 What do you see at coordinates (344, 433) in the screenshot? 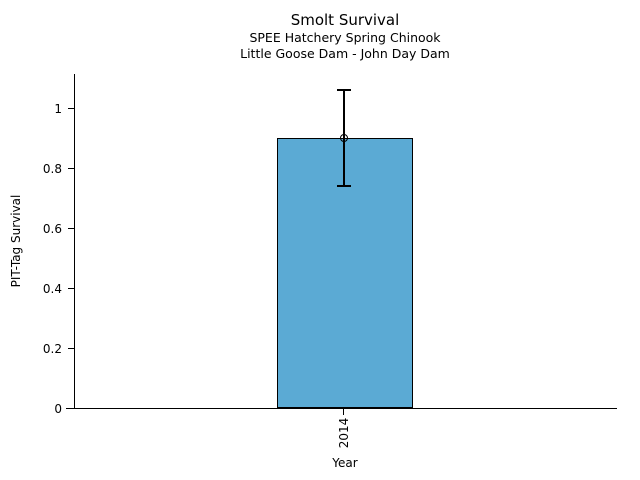
I see `x-tick-label: 2014` at bounding box center [344, 433].